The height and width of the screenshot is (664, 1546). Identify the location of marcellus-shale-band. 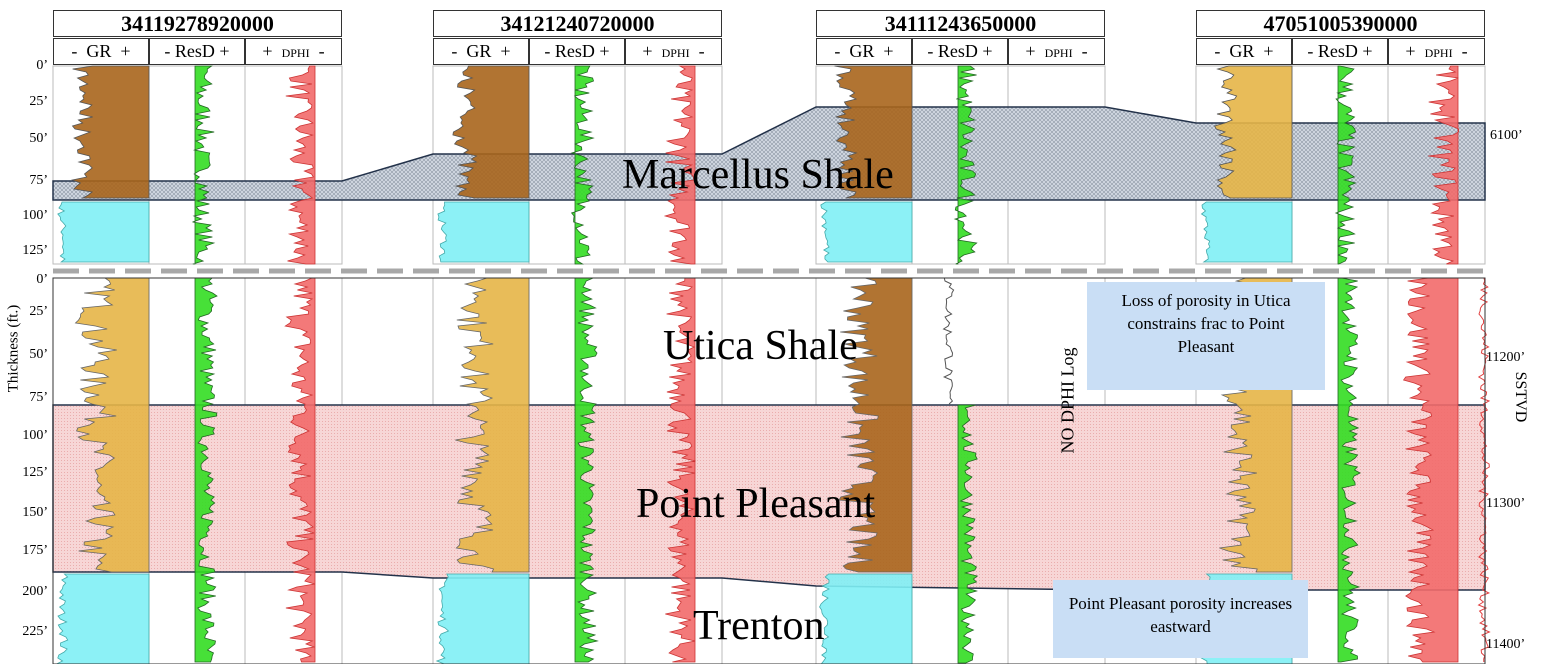
(769, 153).